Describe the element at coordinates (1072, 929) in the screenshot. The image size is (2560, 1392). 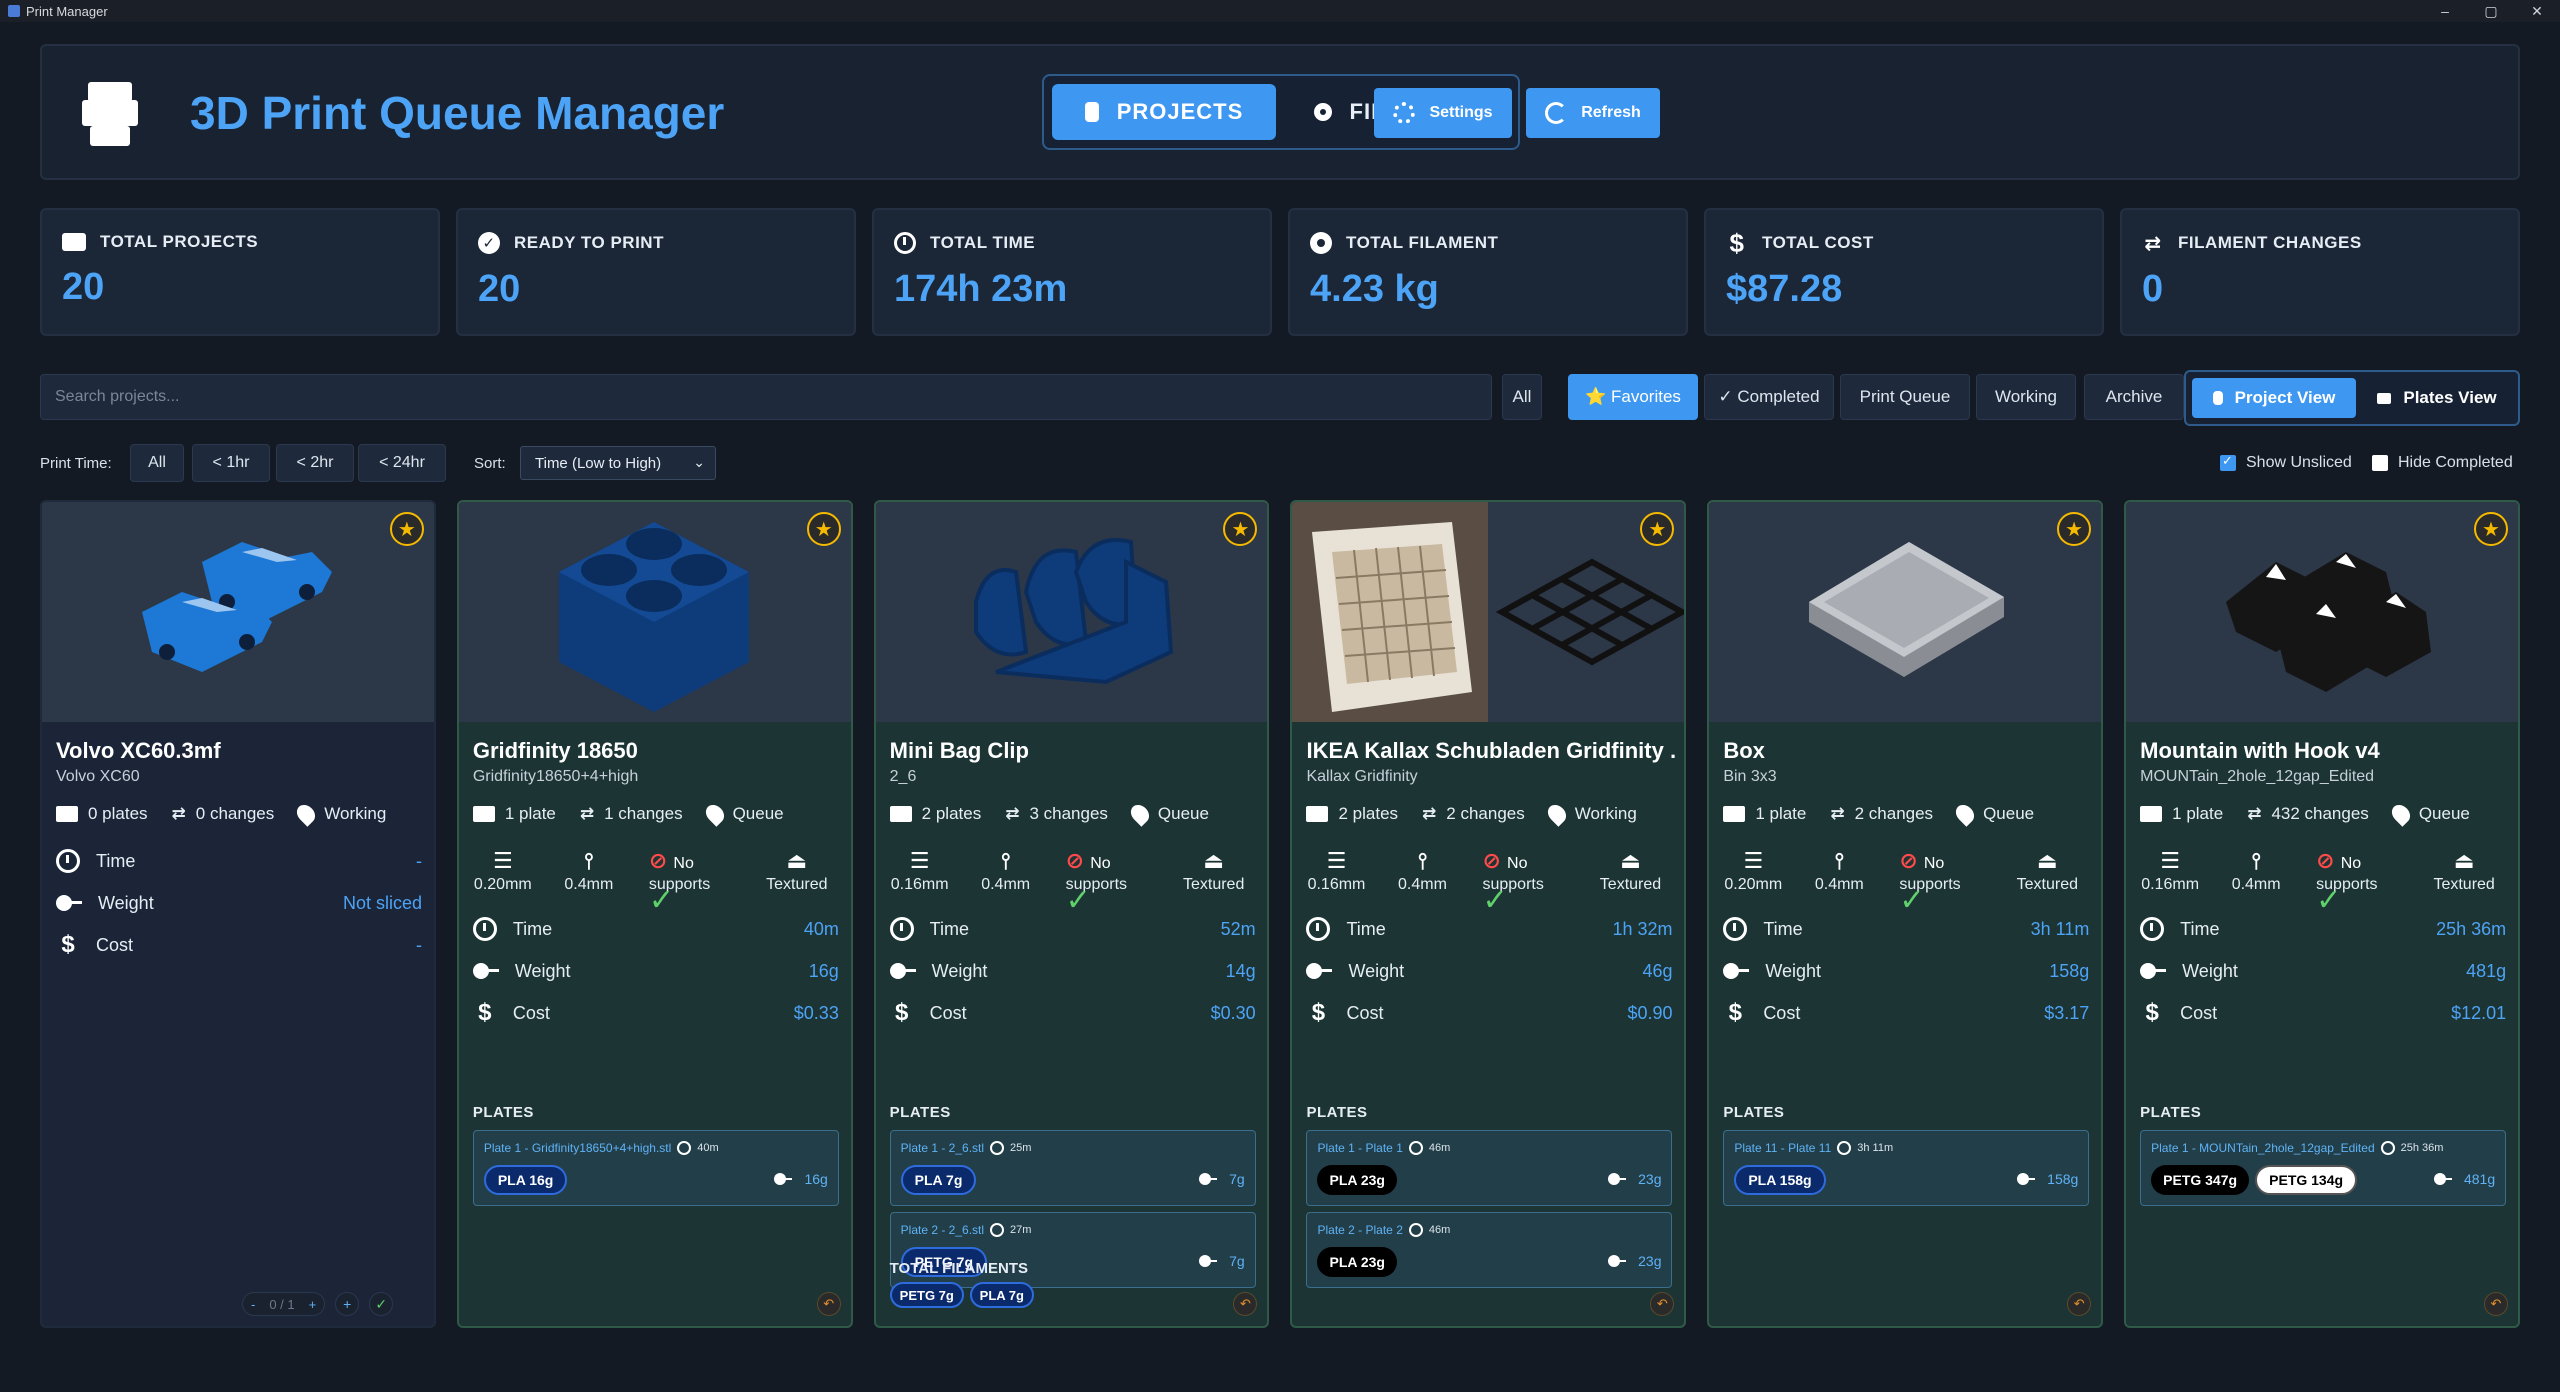
I see `time-row: Time 52m` at that location.